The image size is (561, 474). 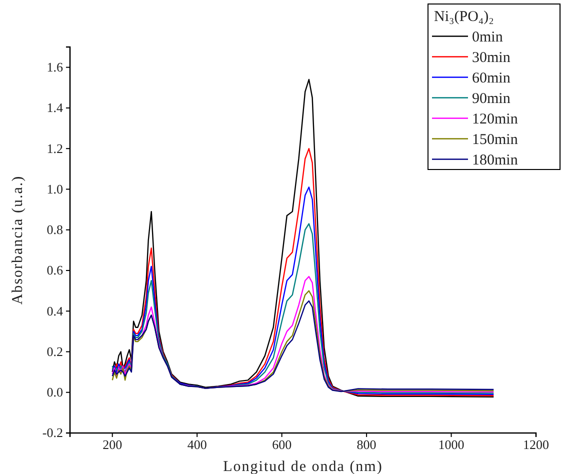 What do you see at coordinates (112, 444) in the screenshot?
I see `x-tick-label: 200` at bounding box center [112, 444].